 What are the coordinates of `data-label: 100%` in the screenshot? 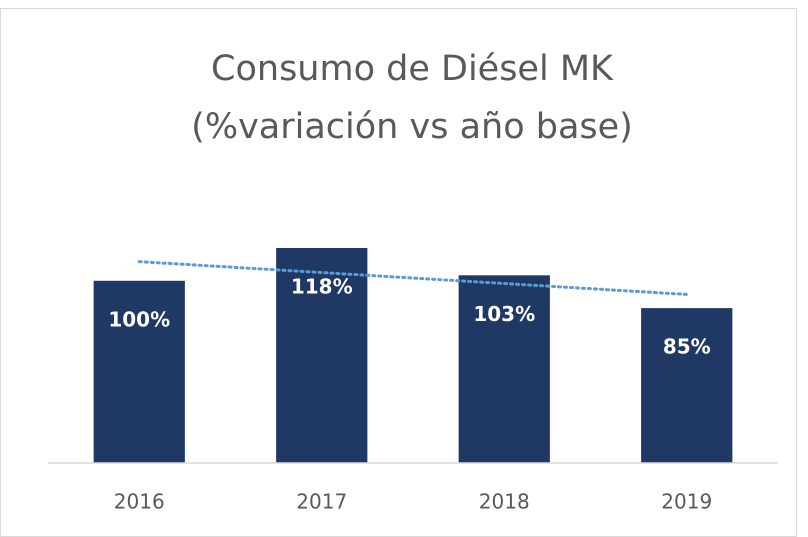 It's located at (139, 319).